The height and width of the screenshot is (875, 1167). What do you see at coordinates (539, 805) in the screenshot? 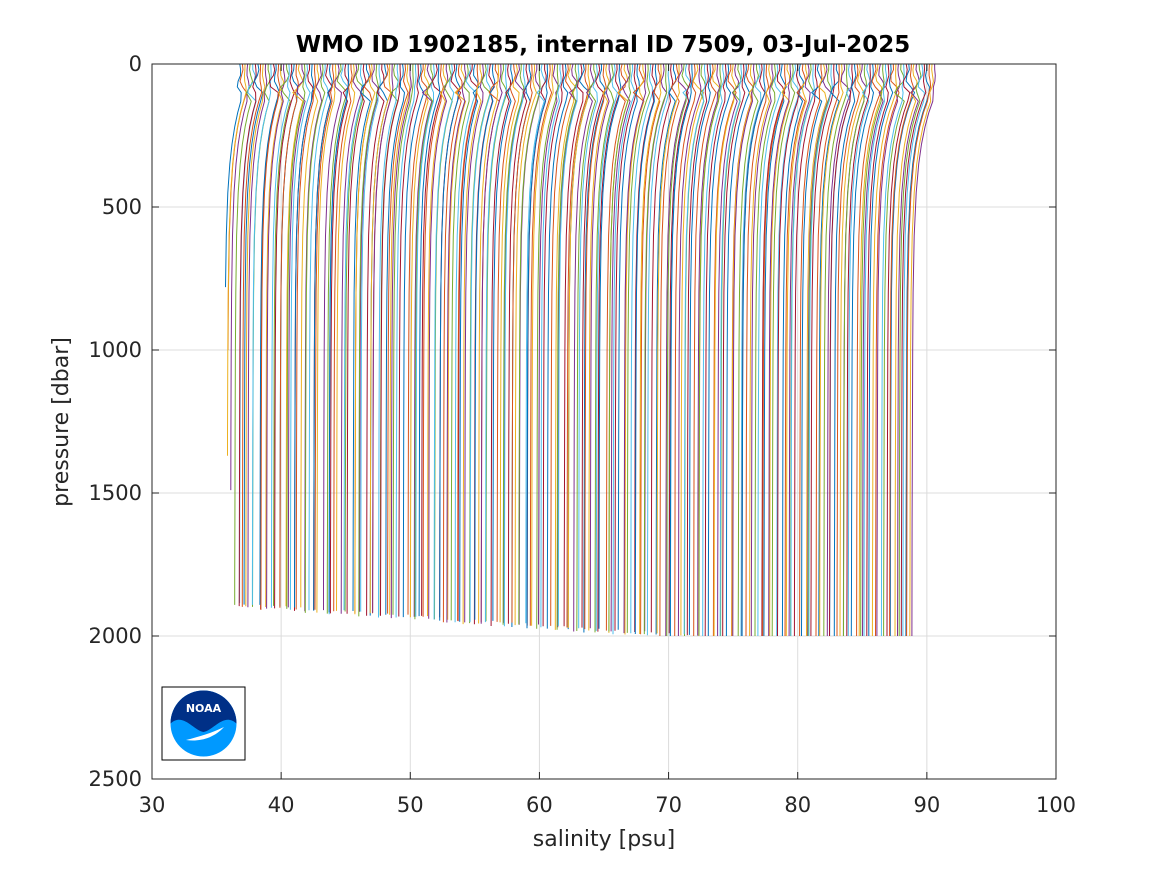
I see `x-tick-label: 60` at bounding box center [539, 805].